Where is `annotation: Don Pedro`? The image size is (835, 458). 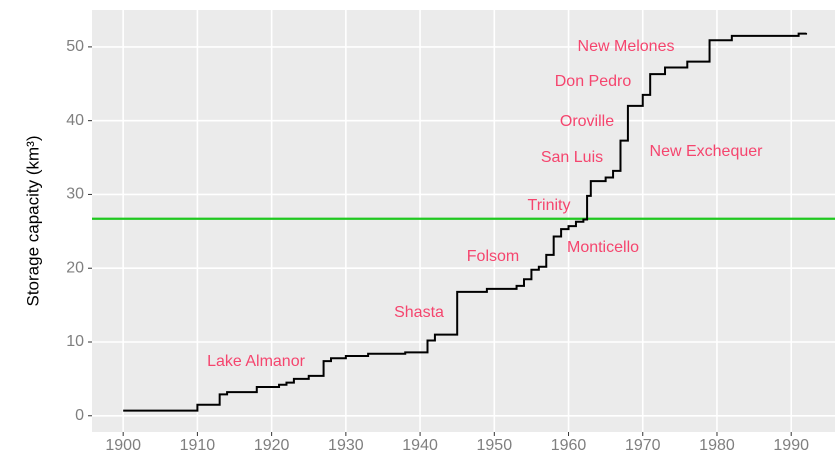 annotation: Don Pedro is located at coordinates (593, 81).